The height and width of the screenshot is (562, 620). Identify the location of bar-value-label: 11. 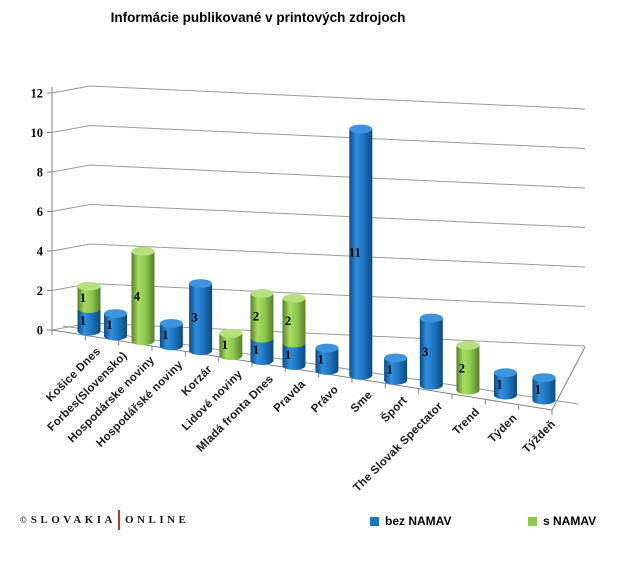
(355, 253).